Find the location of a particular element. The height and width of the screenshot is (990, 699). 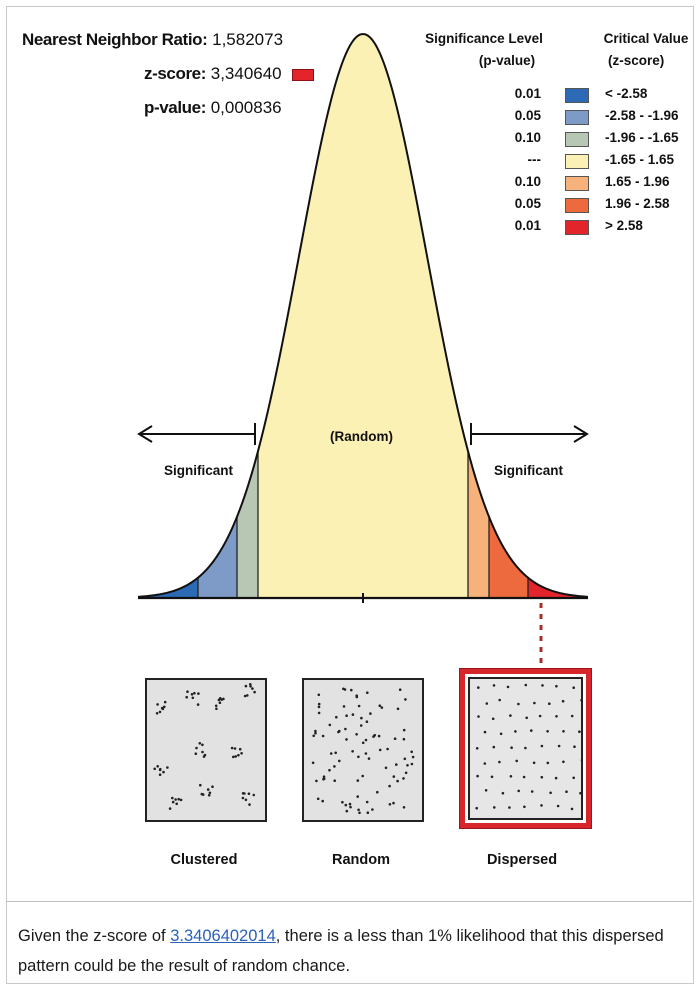

legend-z-range: < -2.58 is located at coordinates (626, 93).